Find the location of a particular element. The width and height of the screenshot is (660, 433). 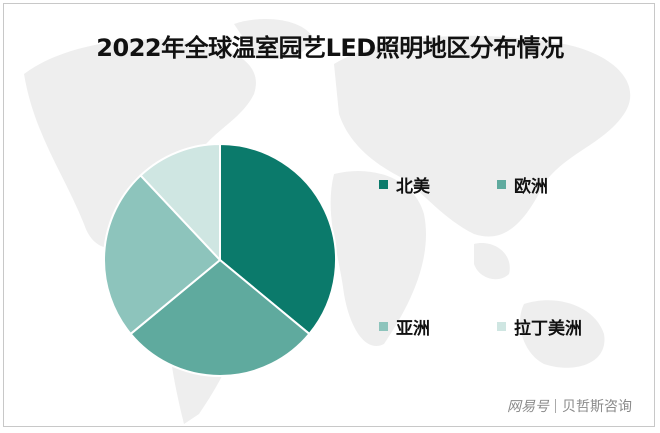

legend-label: 欧洲 is located at coordinates (531, 187).